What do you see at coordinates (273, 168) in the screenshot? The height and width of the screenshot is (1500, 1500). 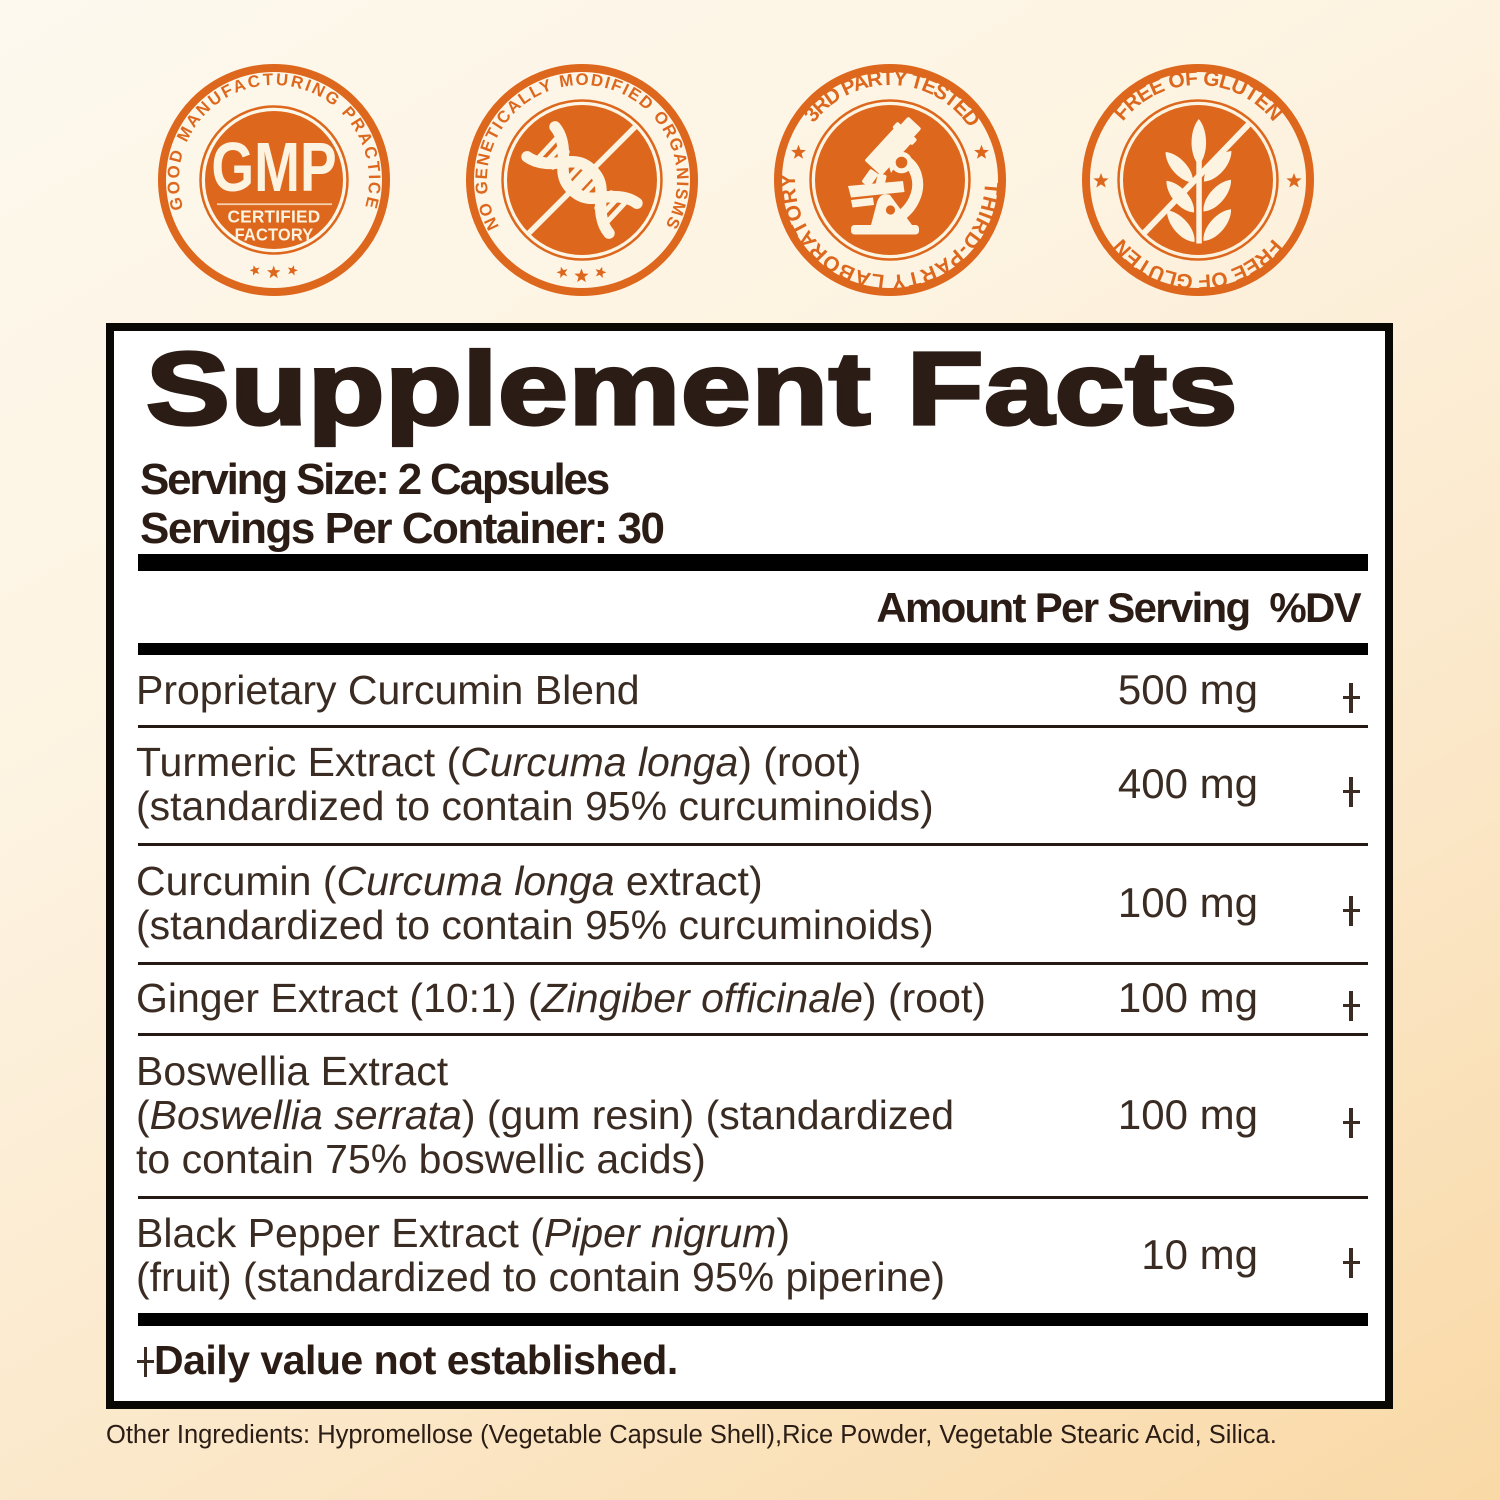 I see `svg-text: GMP` at bounding box center [273, 168].